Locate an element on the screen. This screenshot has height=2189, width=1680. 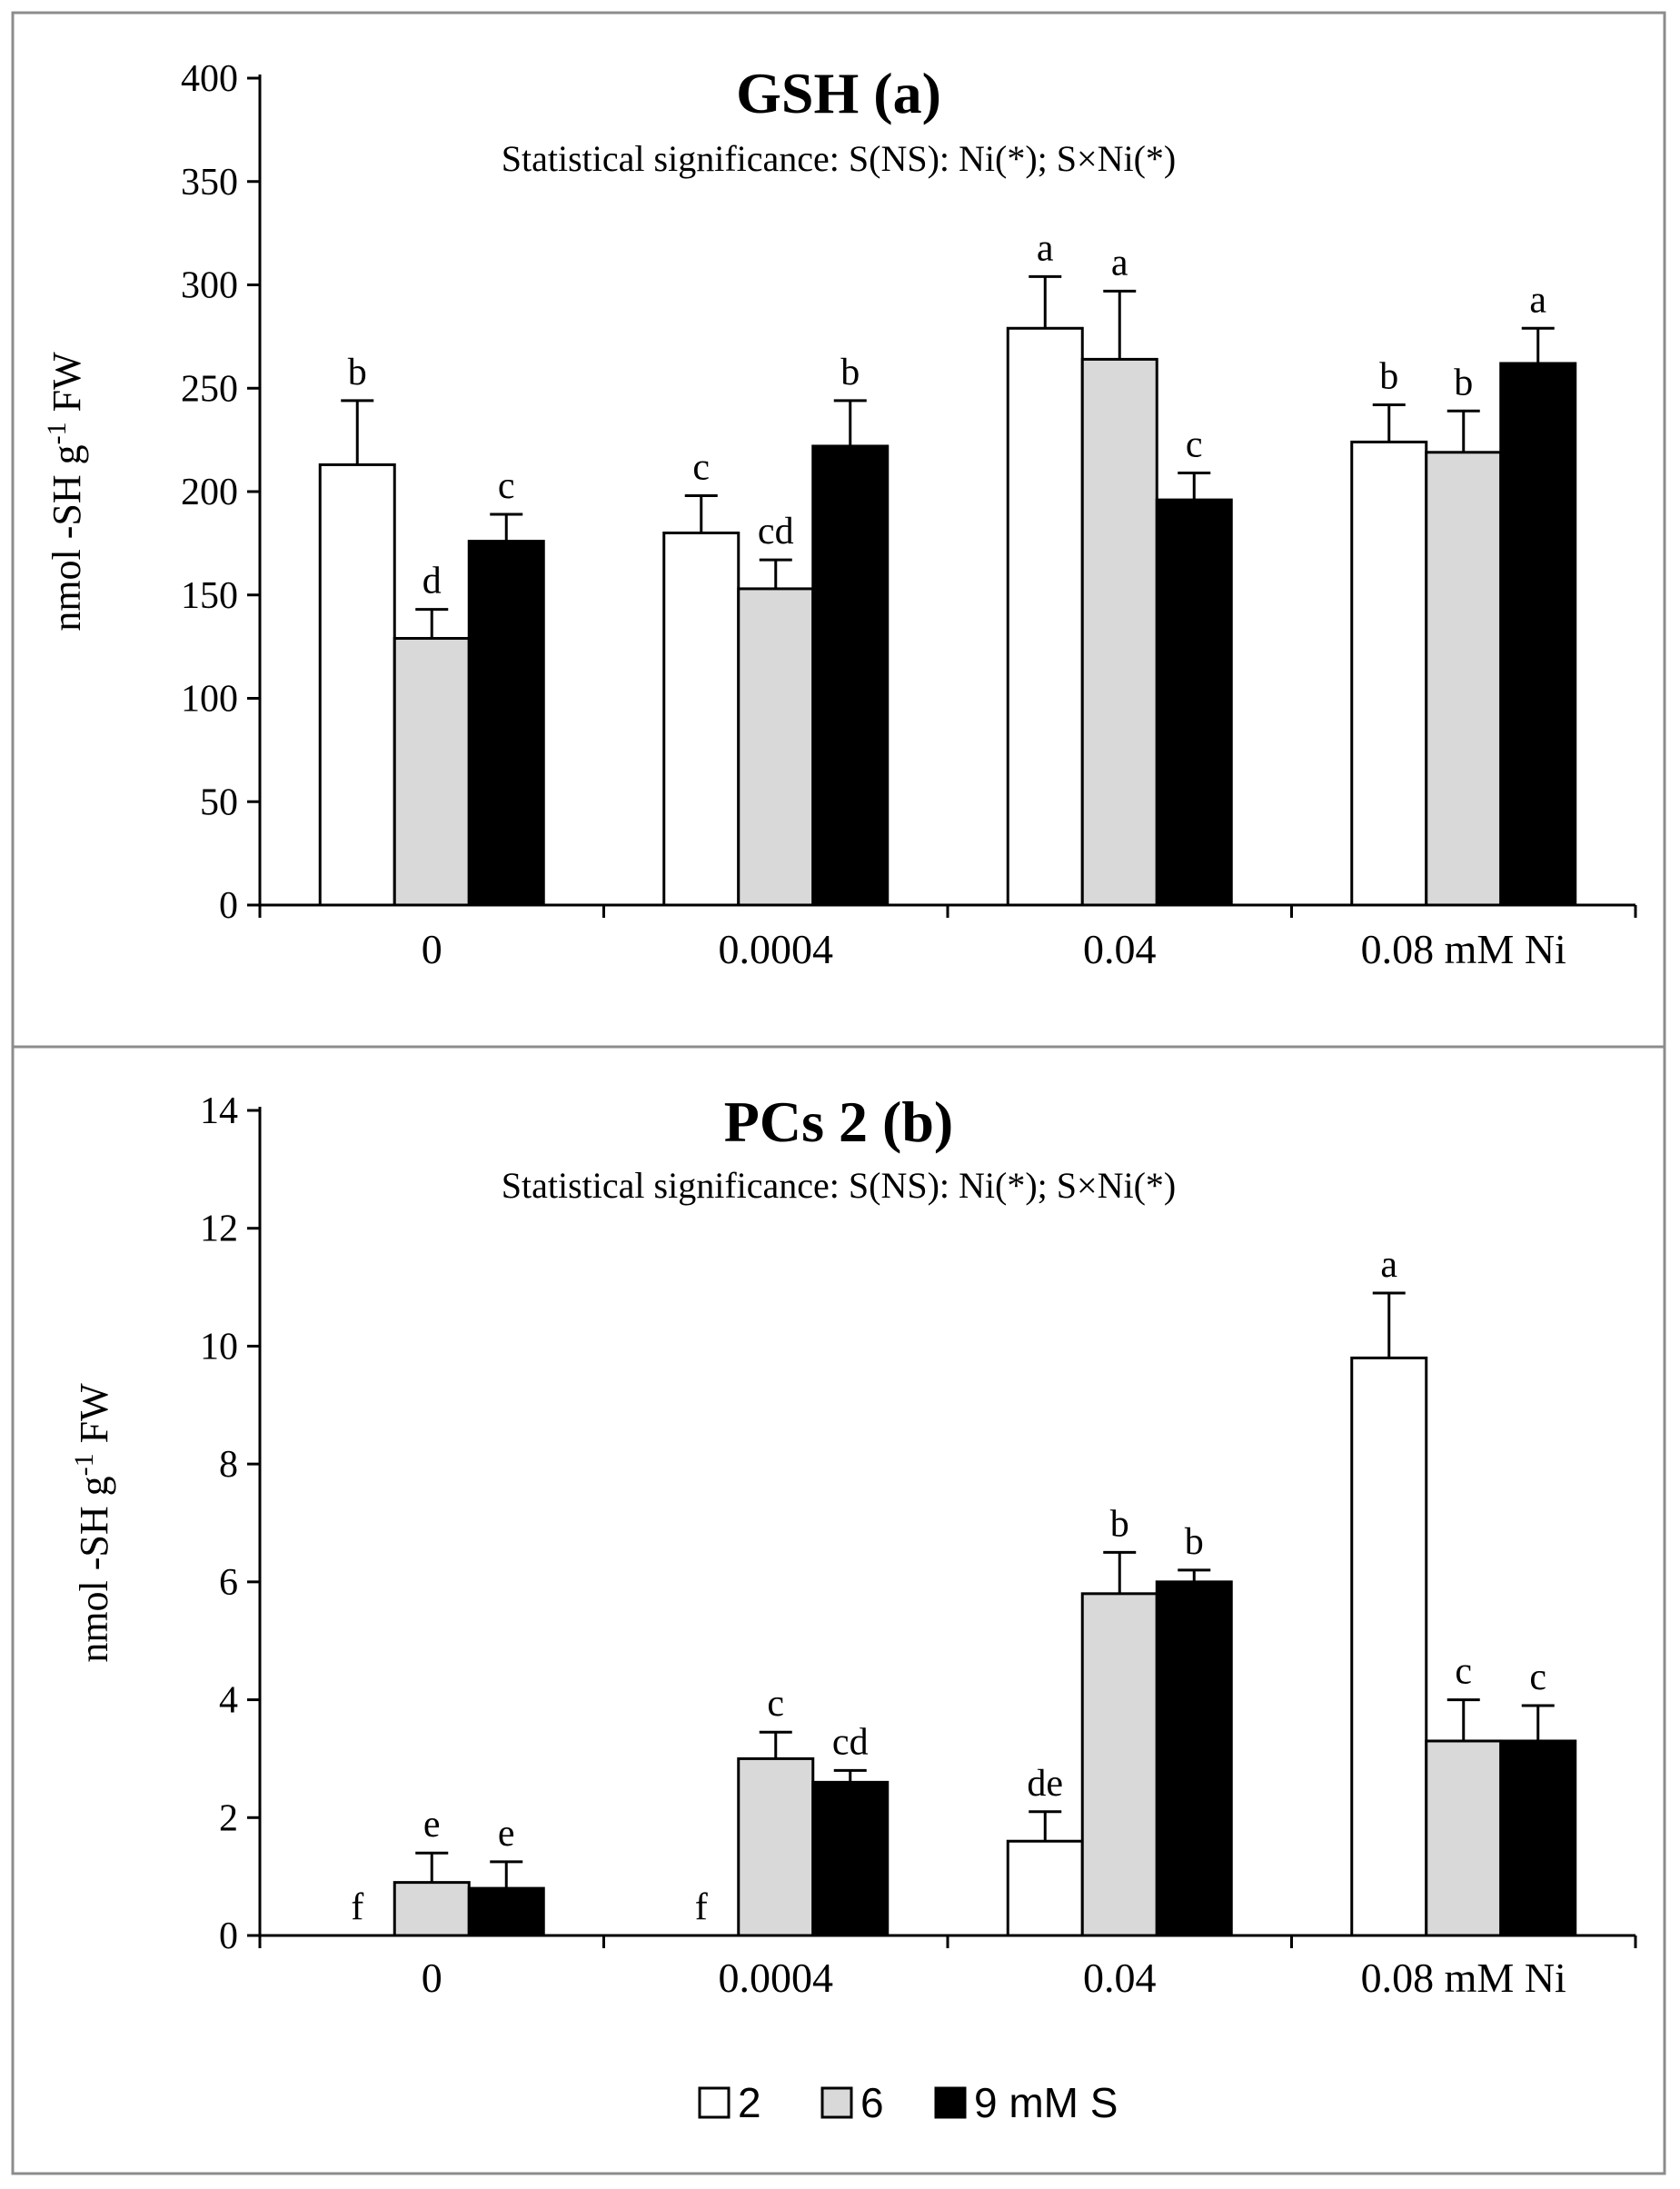
y-tick-label: 6 is located at coordinates (229, 1583).